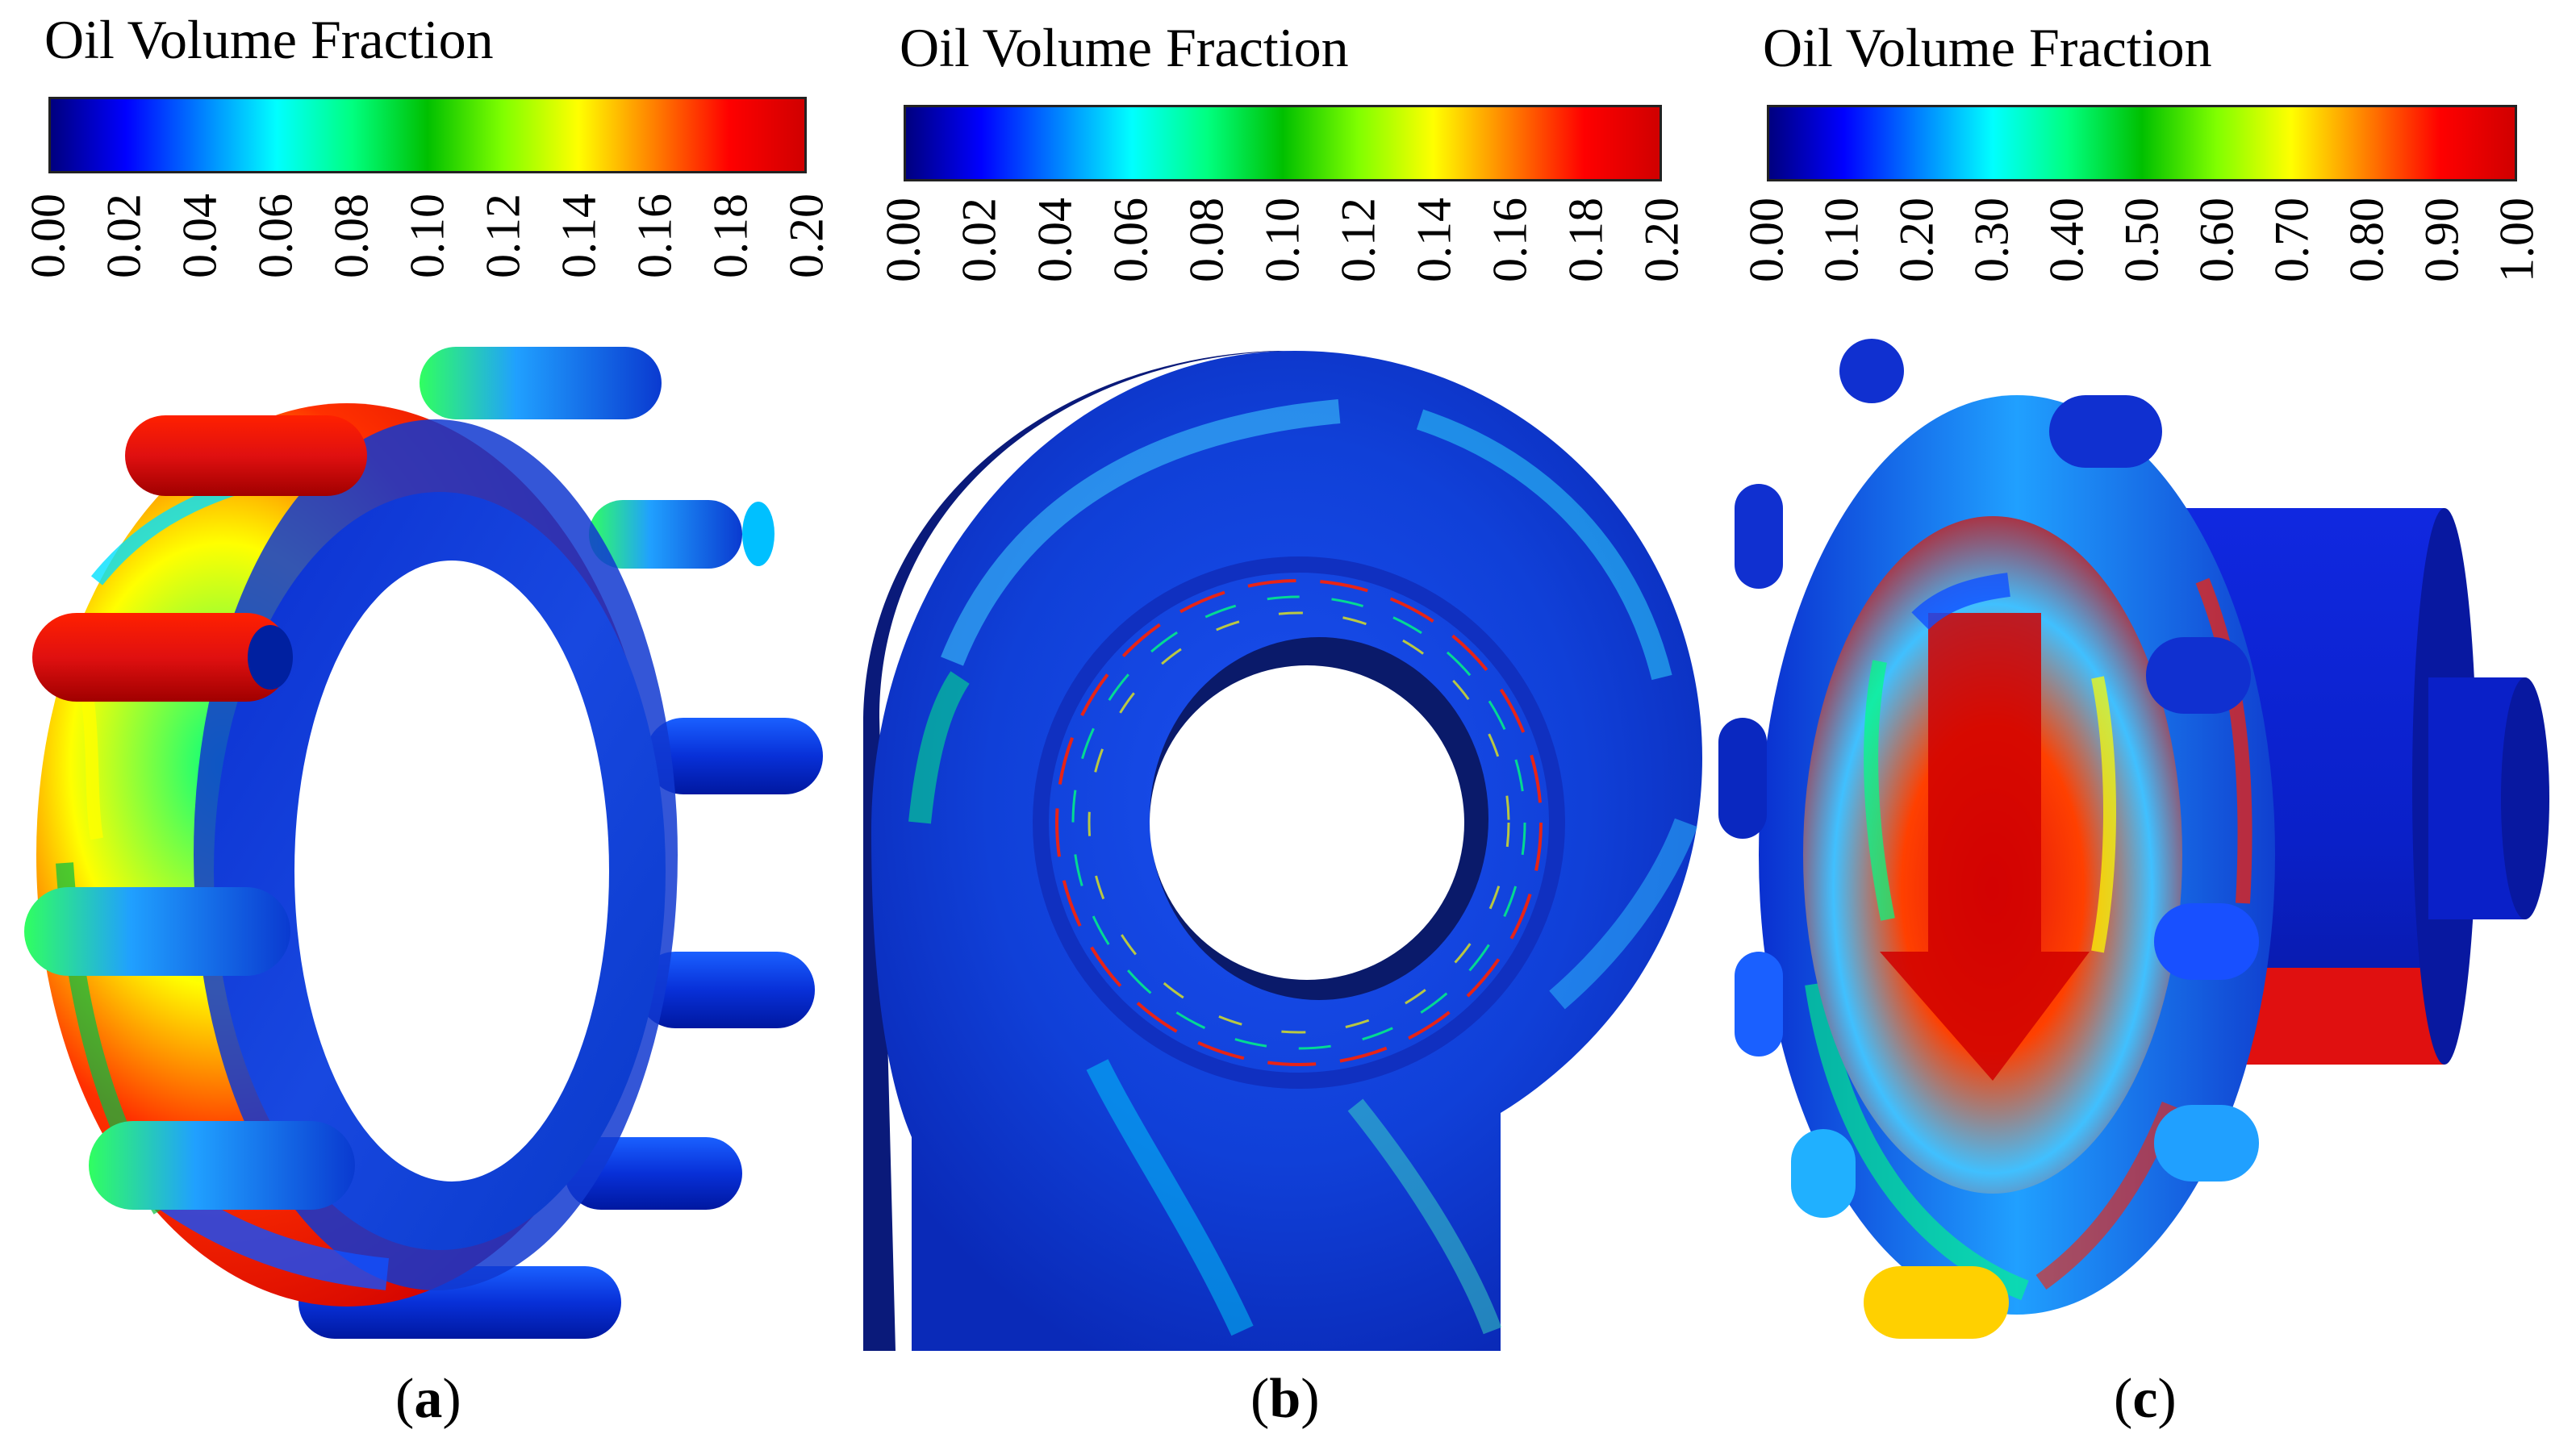 The width and height of the screenshot is (2576, 1442). What do you see at coordinates (2067, 240) in the screenshot?
I see `colorbar-tick: 0.40` at bounding box center [2067, 240].